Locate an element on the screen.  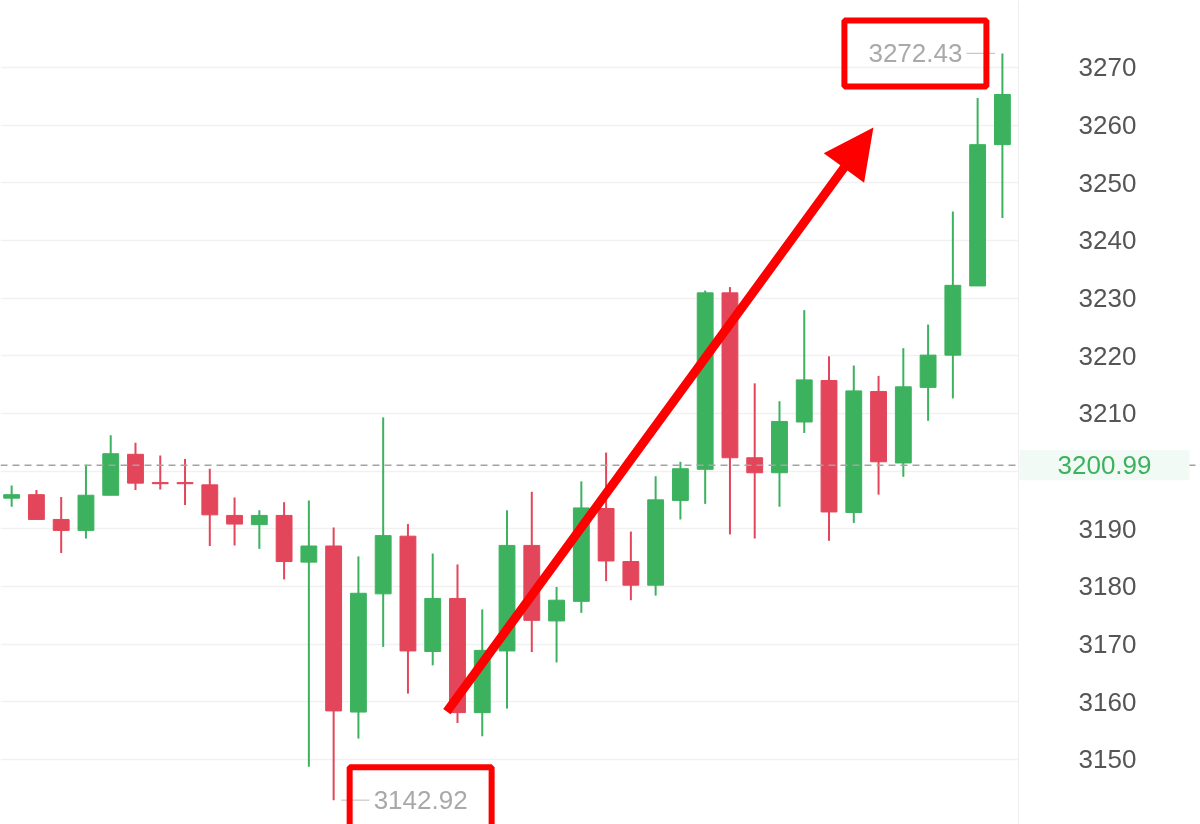
y-tick-label: 3220 is located at coordinates (1107, 355).